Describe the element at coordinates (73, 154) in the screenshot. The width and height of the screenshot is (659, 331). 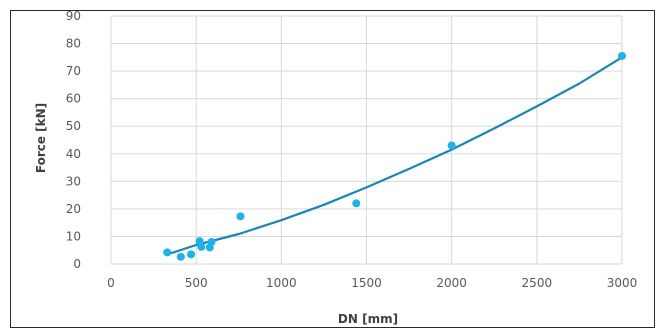
I see `y-tick-label: 40` at that location.